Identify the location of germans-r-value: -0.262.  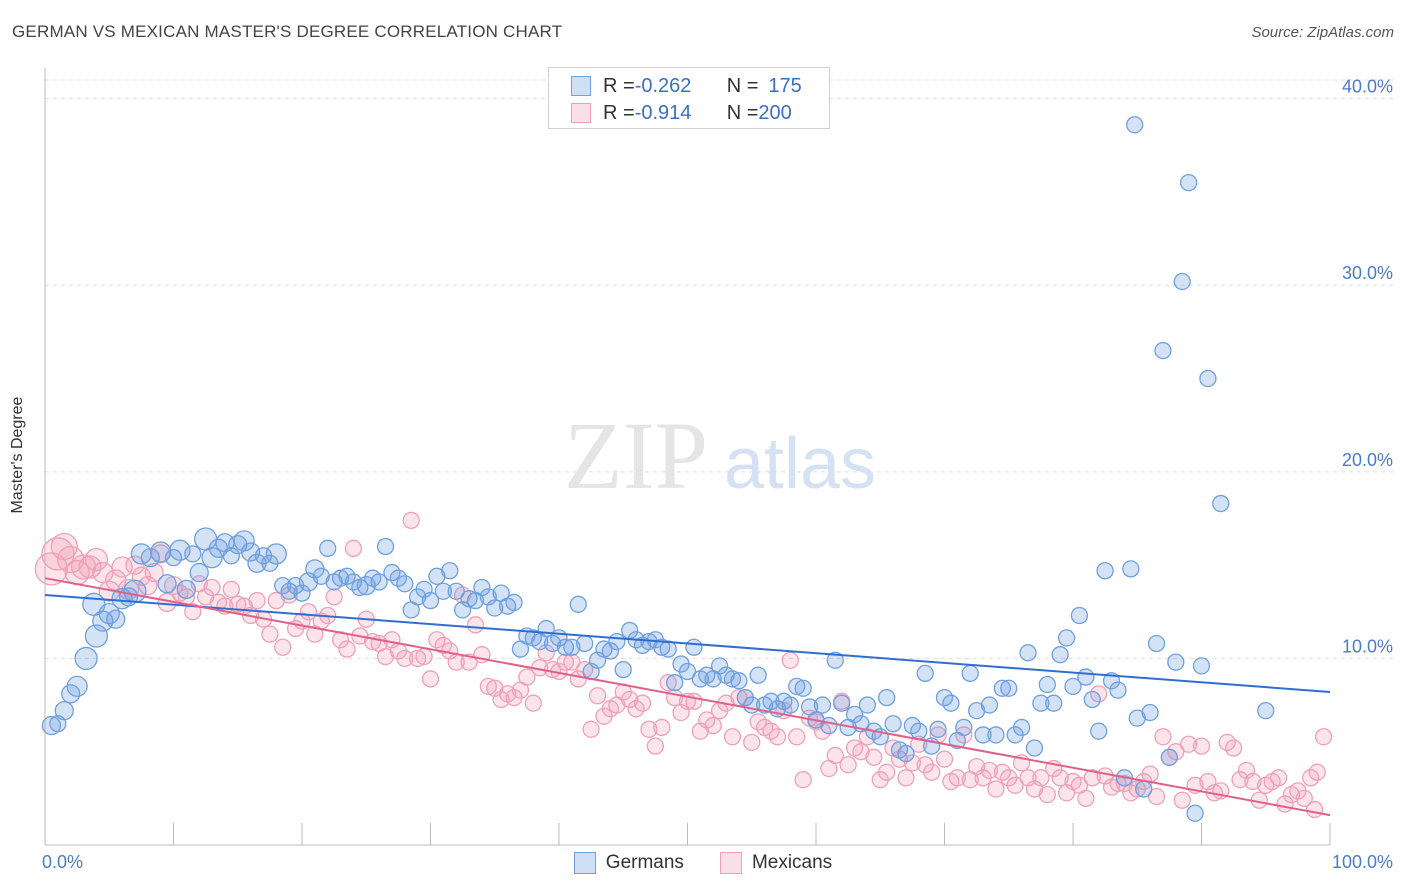
(663, 85).